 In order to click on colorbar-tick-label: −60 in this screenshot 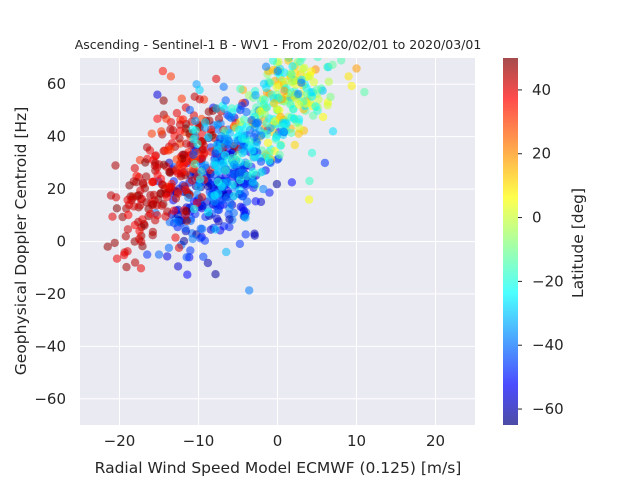, I will do `click(548, 409)`.